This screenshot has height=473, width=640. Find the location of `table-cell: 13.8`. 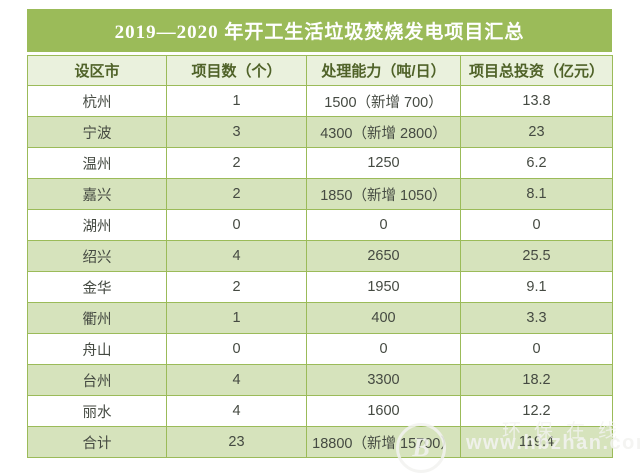

table-cell: 13.8 is located at coordinates (536, 101).